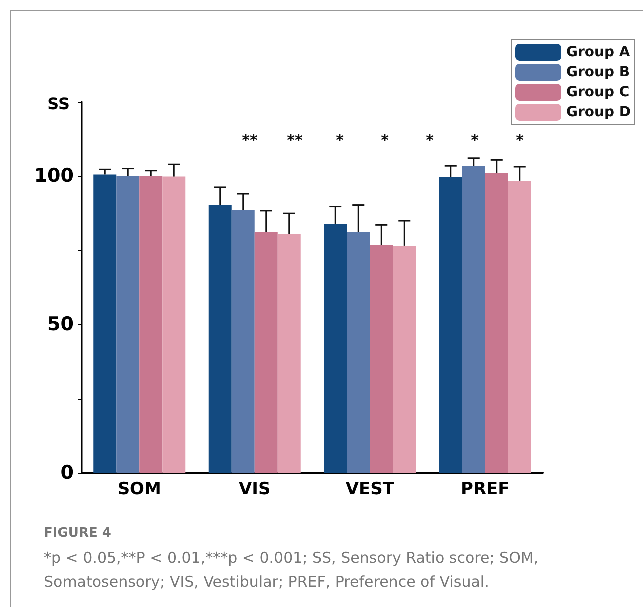 This screenshot has width=643, height=607. Describe the element at coordinates (292, 570) in the screenshot. I see `text: *p < 0.05,**P < 0.01,***p < 0.001; SS, Sensory Ratio score; SOM, Somatosensory; VIS, Vestibular; PREF, Preference of Visual.` at that location.